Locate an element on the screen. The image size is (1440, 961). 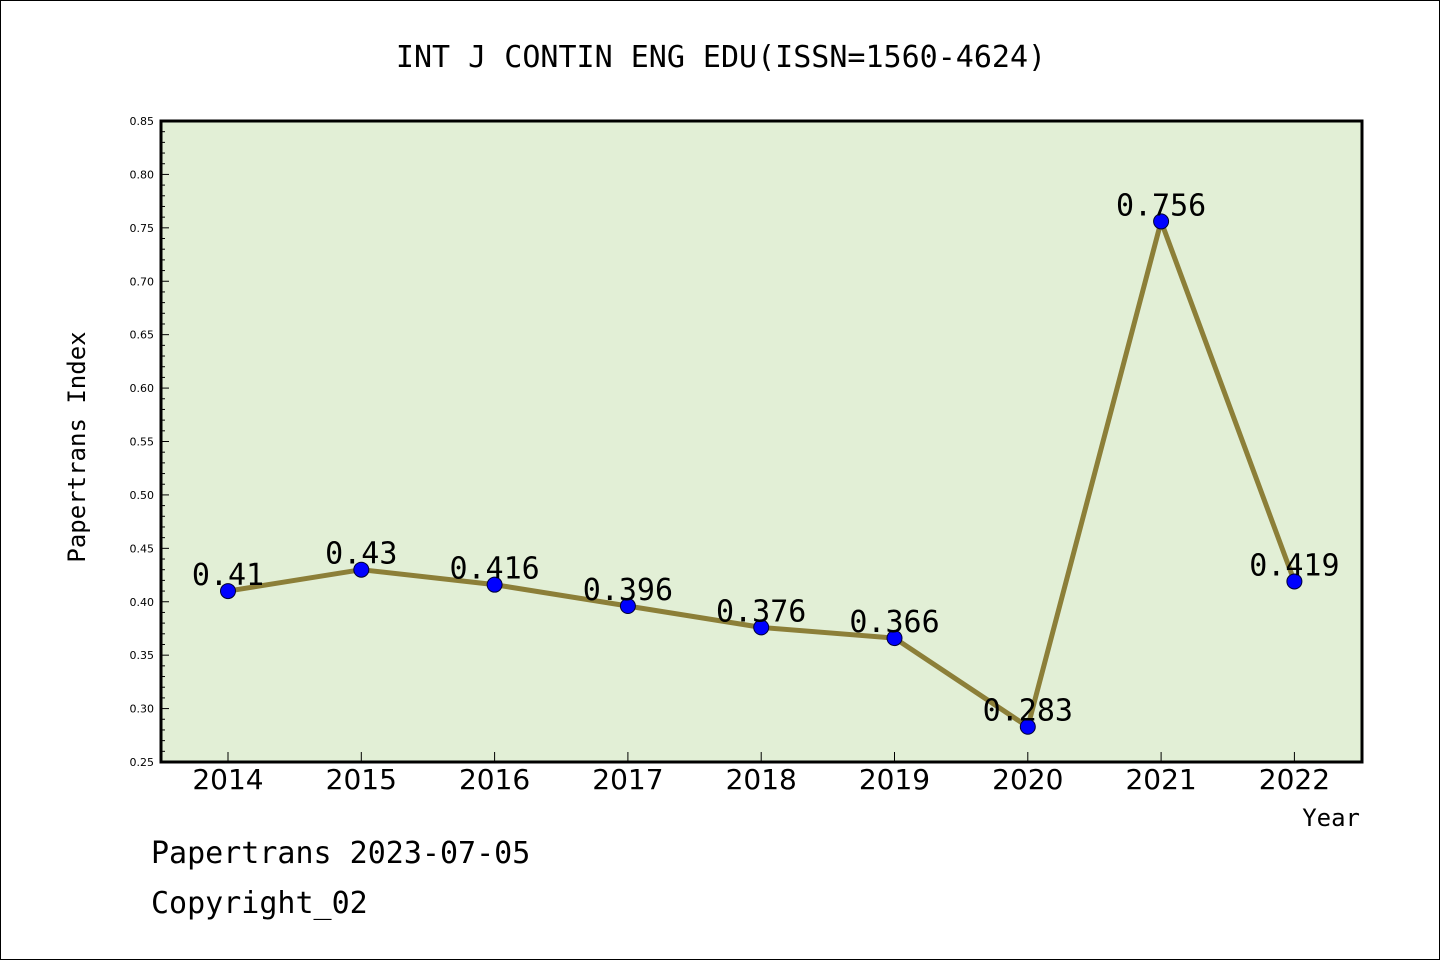
y-tick-label: 0.75 is located at coordinates (142, 228).